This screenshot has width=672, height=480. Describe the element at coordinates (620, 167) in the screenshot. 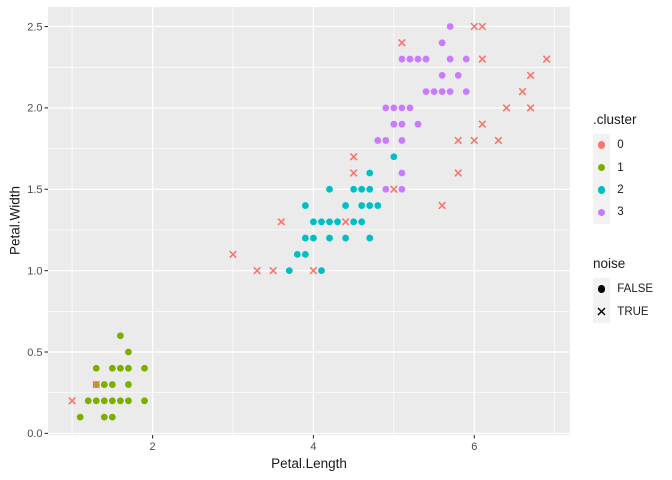

I see `legend-item-label: 1` at that location.